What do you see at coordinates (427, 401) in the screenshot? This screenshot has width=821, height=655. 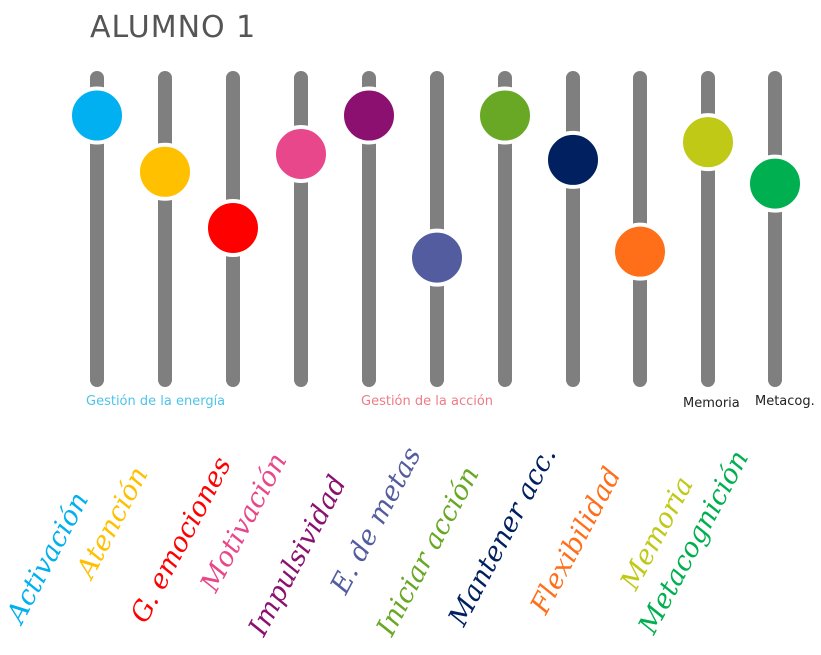 I see `group-label-accion: Gestión de la acción` at bounding box center [427, 401].